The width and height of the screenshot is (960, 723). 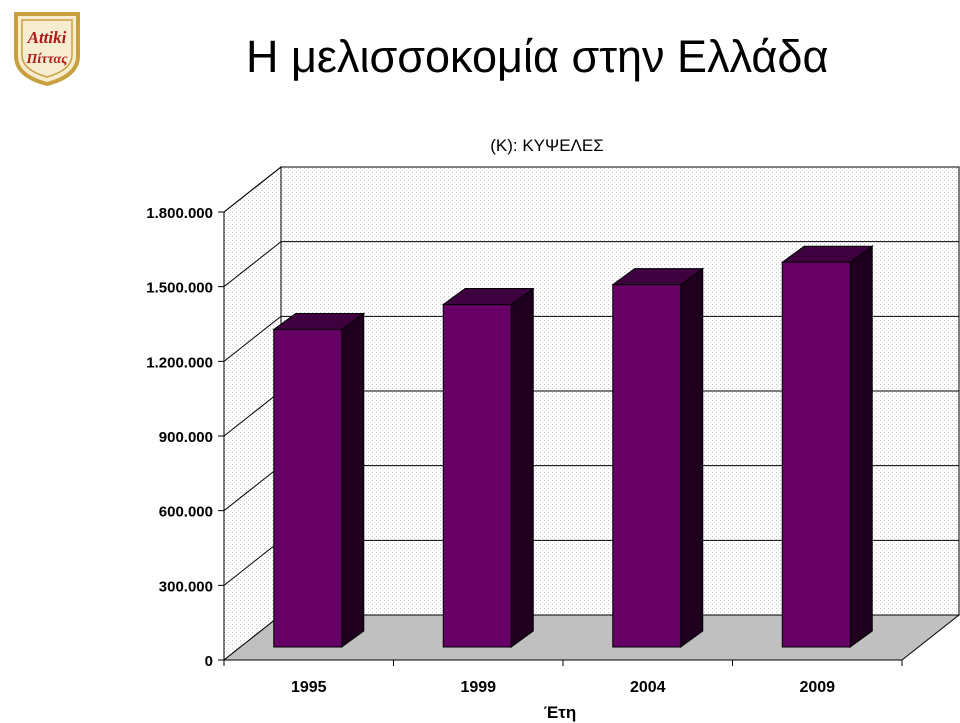 What do you see at coordinates (563, 677) in the screenshot?
I see `x-axis: 1995 1999 2004 2009` at bounding box center [563, 677].